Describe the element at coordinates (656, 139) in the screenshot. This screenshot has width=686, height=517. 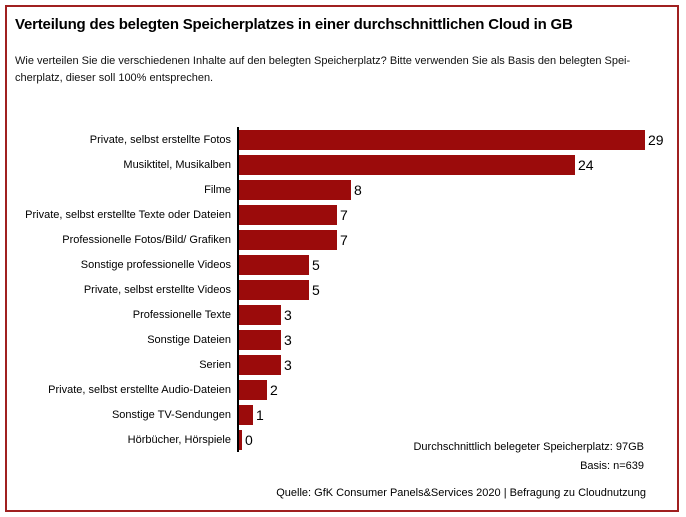
I see `value-label: 29` at that location.